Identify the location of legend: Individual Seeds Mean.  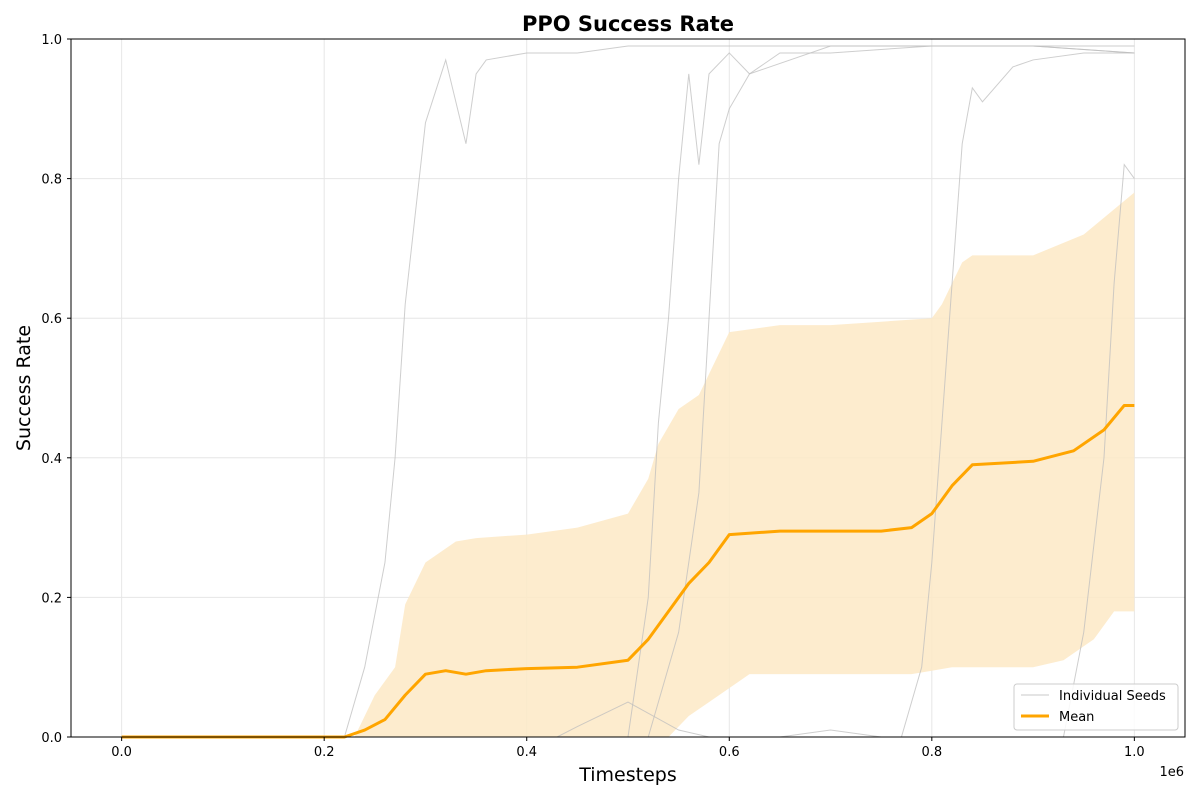
(1096, 707).